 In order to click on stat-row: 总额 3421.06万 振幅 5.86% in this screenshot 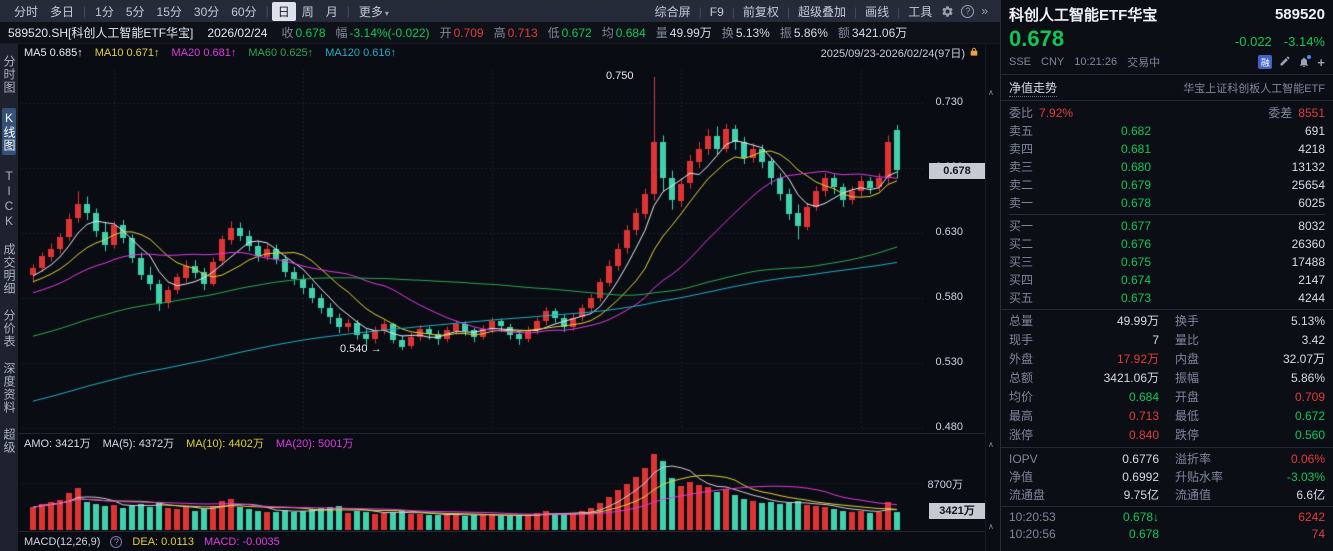, I will do `click(1167, 378)`.